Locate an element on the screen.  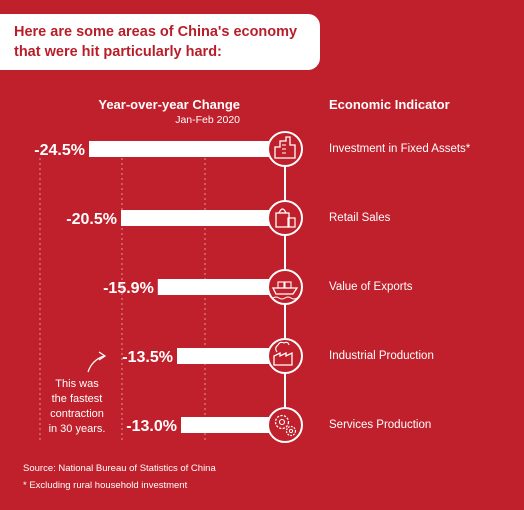
bag-body is located at coordinates (282, 220).